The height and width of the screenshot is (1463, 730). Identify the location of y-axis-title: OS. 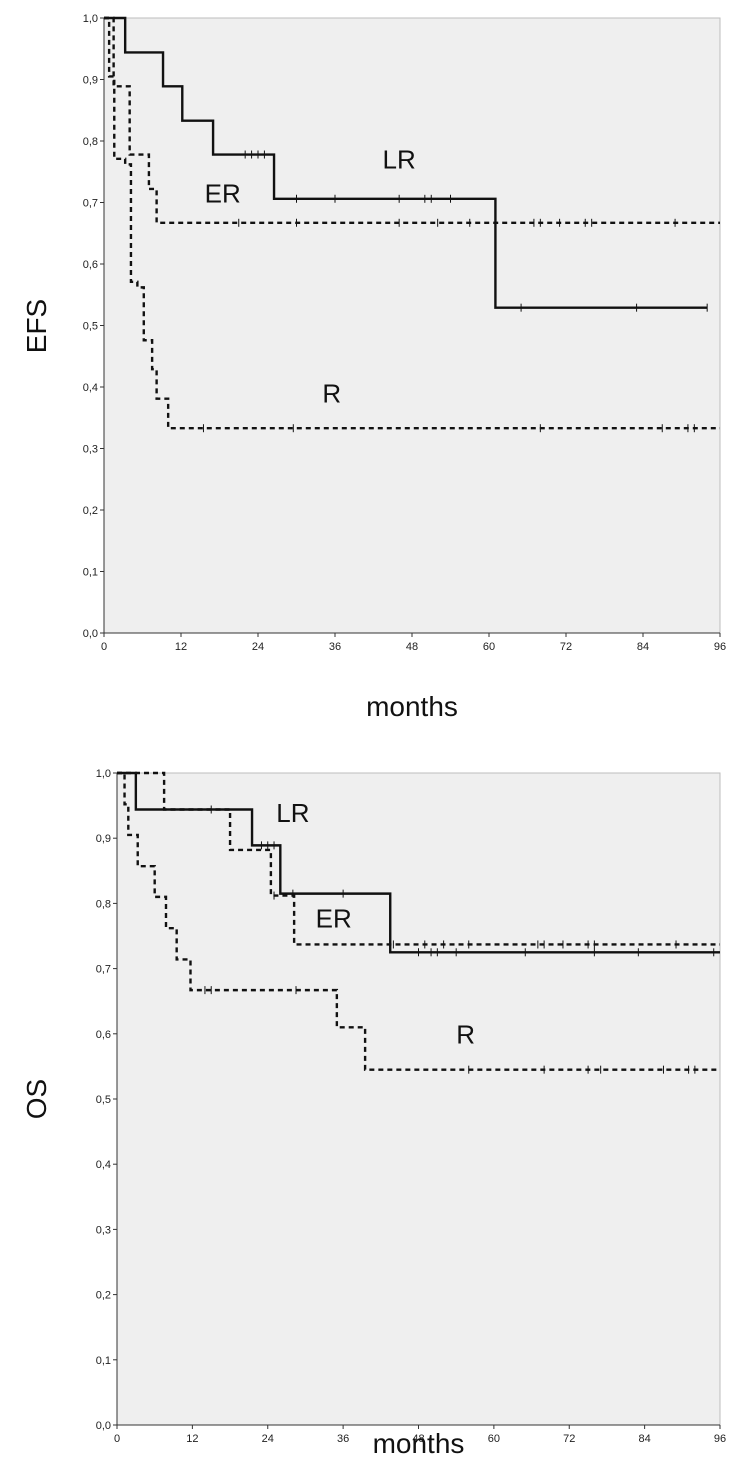
(36, 1099).